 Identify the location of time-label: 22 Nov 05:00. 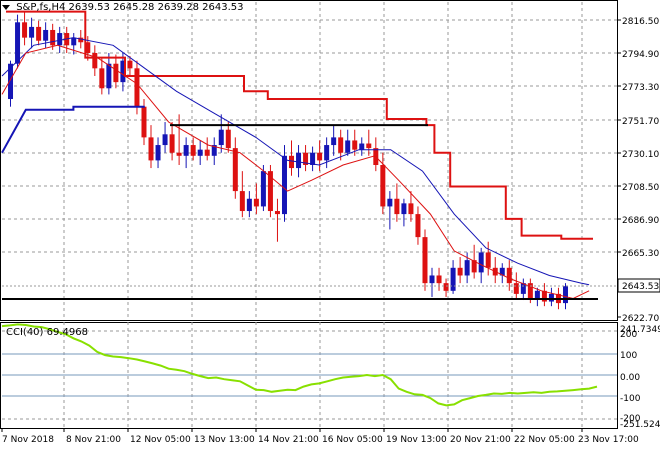
(544, 440).